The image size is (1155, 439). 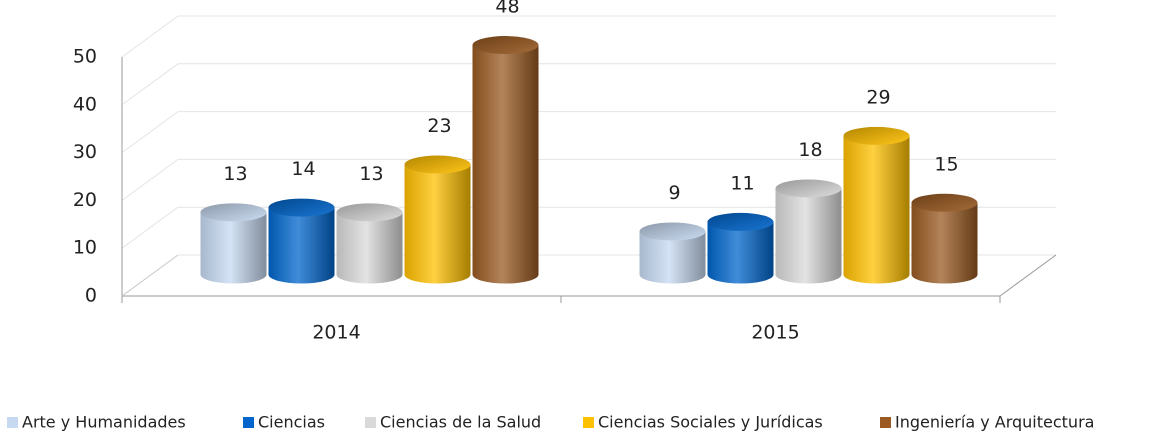 I want to click on x-tick-label: 2014, so click(x=336, y=333).